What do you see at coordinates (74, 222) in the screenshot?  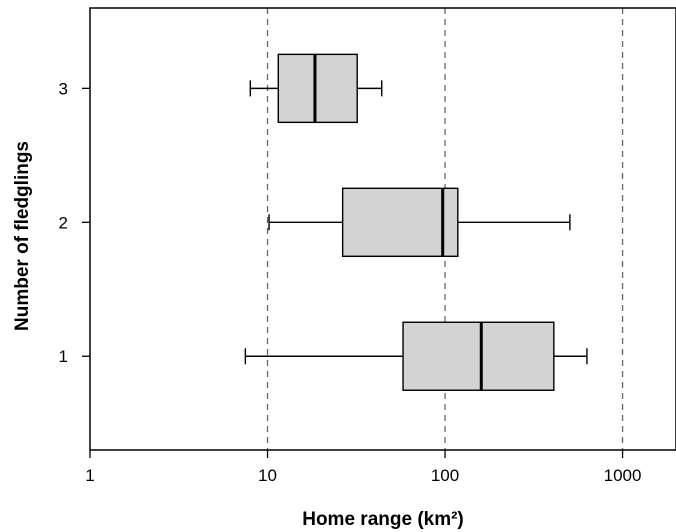 I see `y-axis: 1 2 3` at bounding box center [74, 222].